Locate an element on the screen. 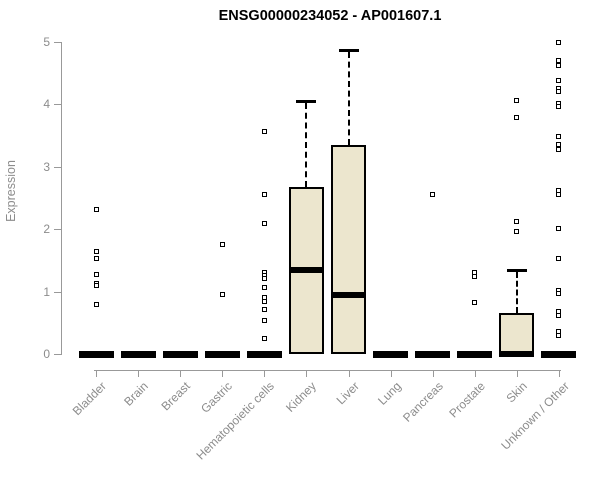  y-axis-label: Expression is located at coordinates (11, 191).